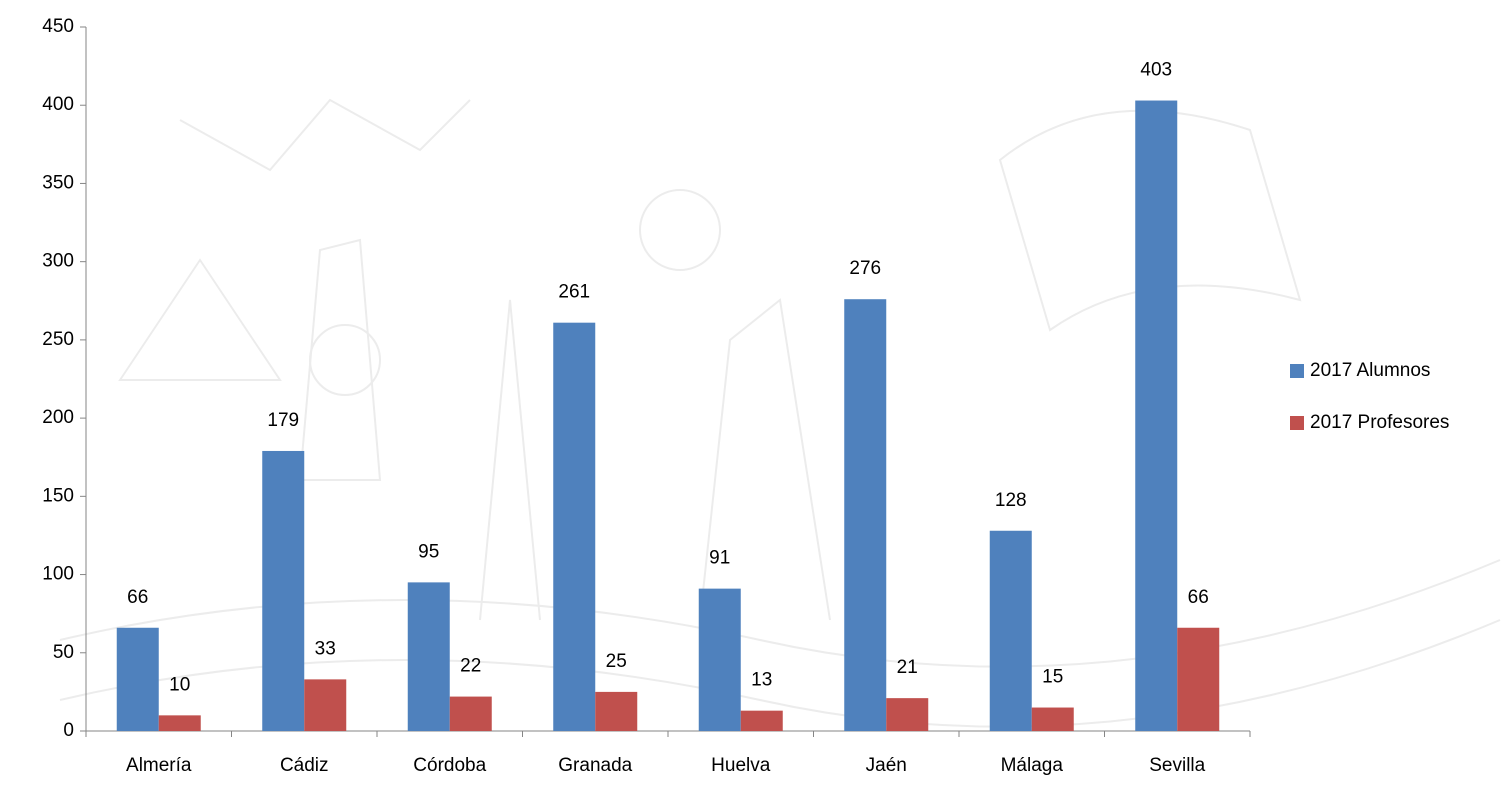  I want to click on y-tick-label: 150, so click(58, 495).